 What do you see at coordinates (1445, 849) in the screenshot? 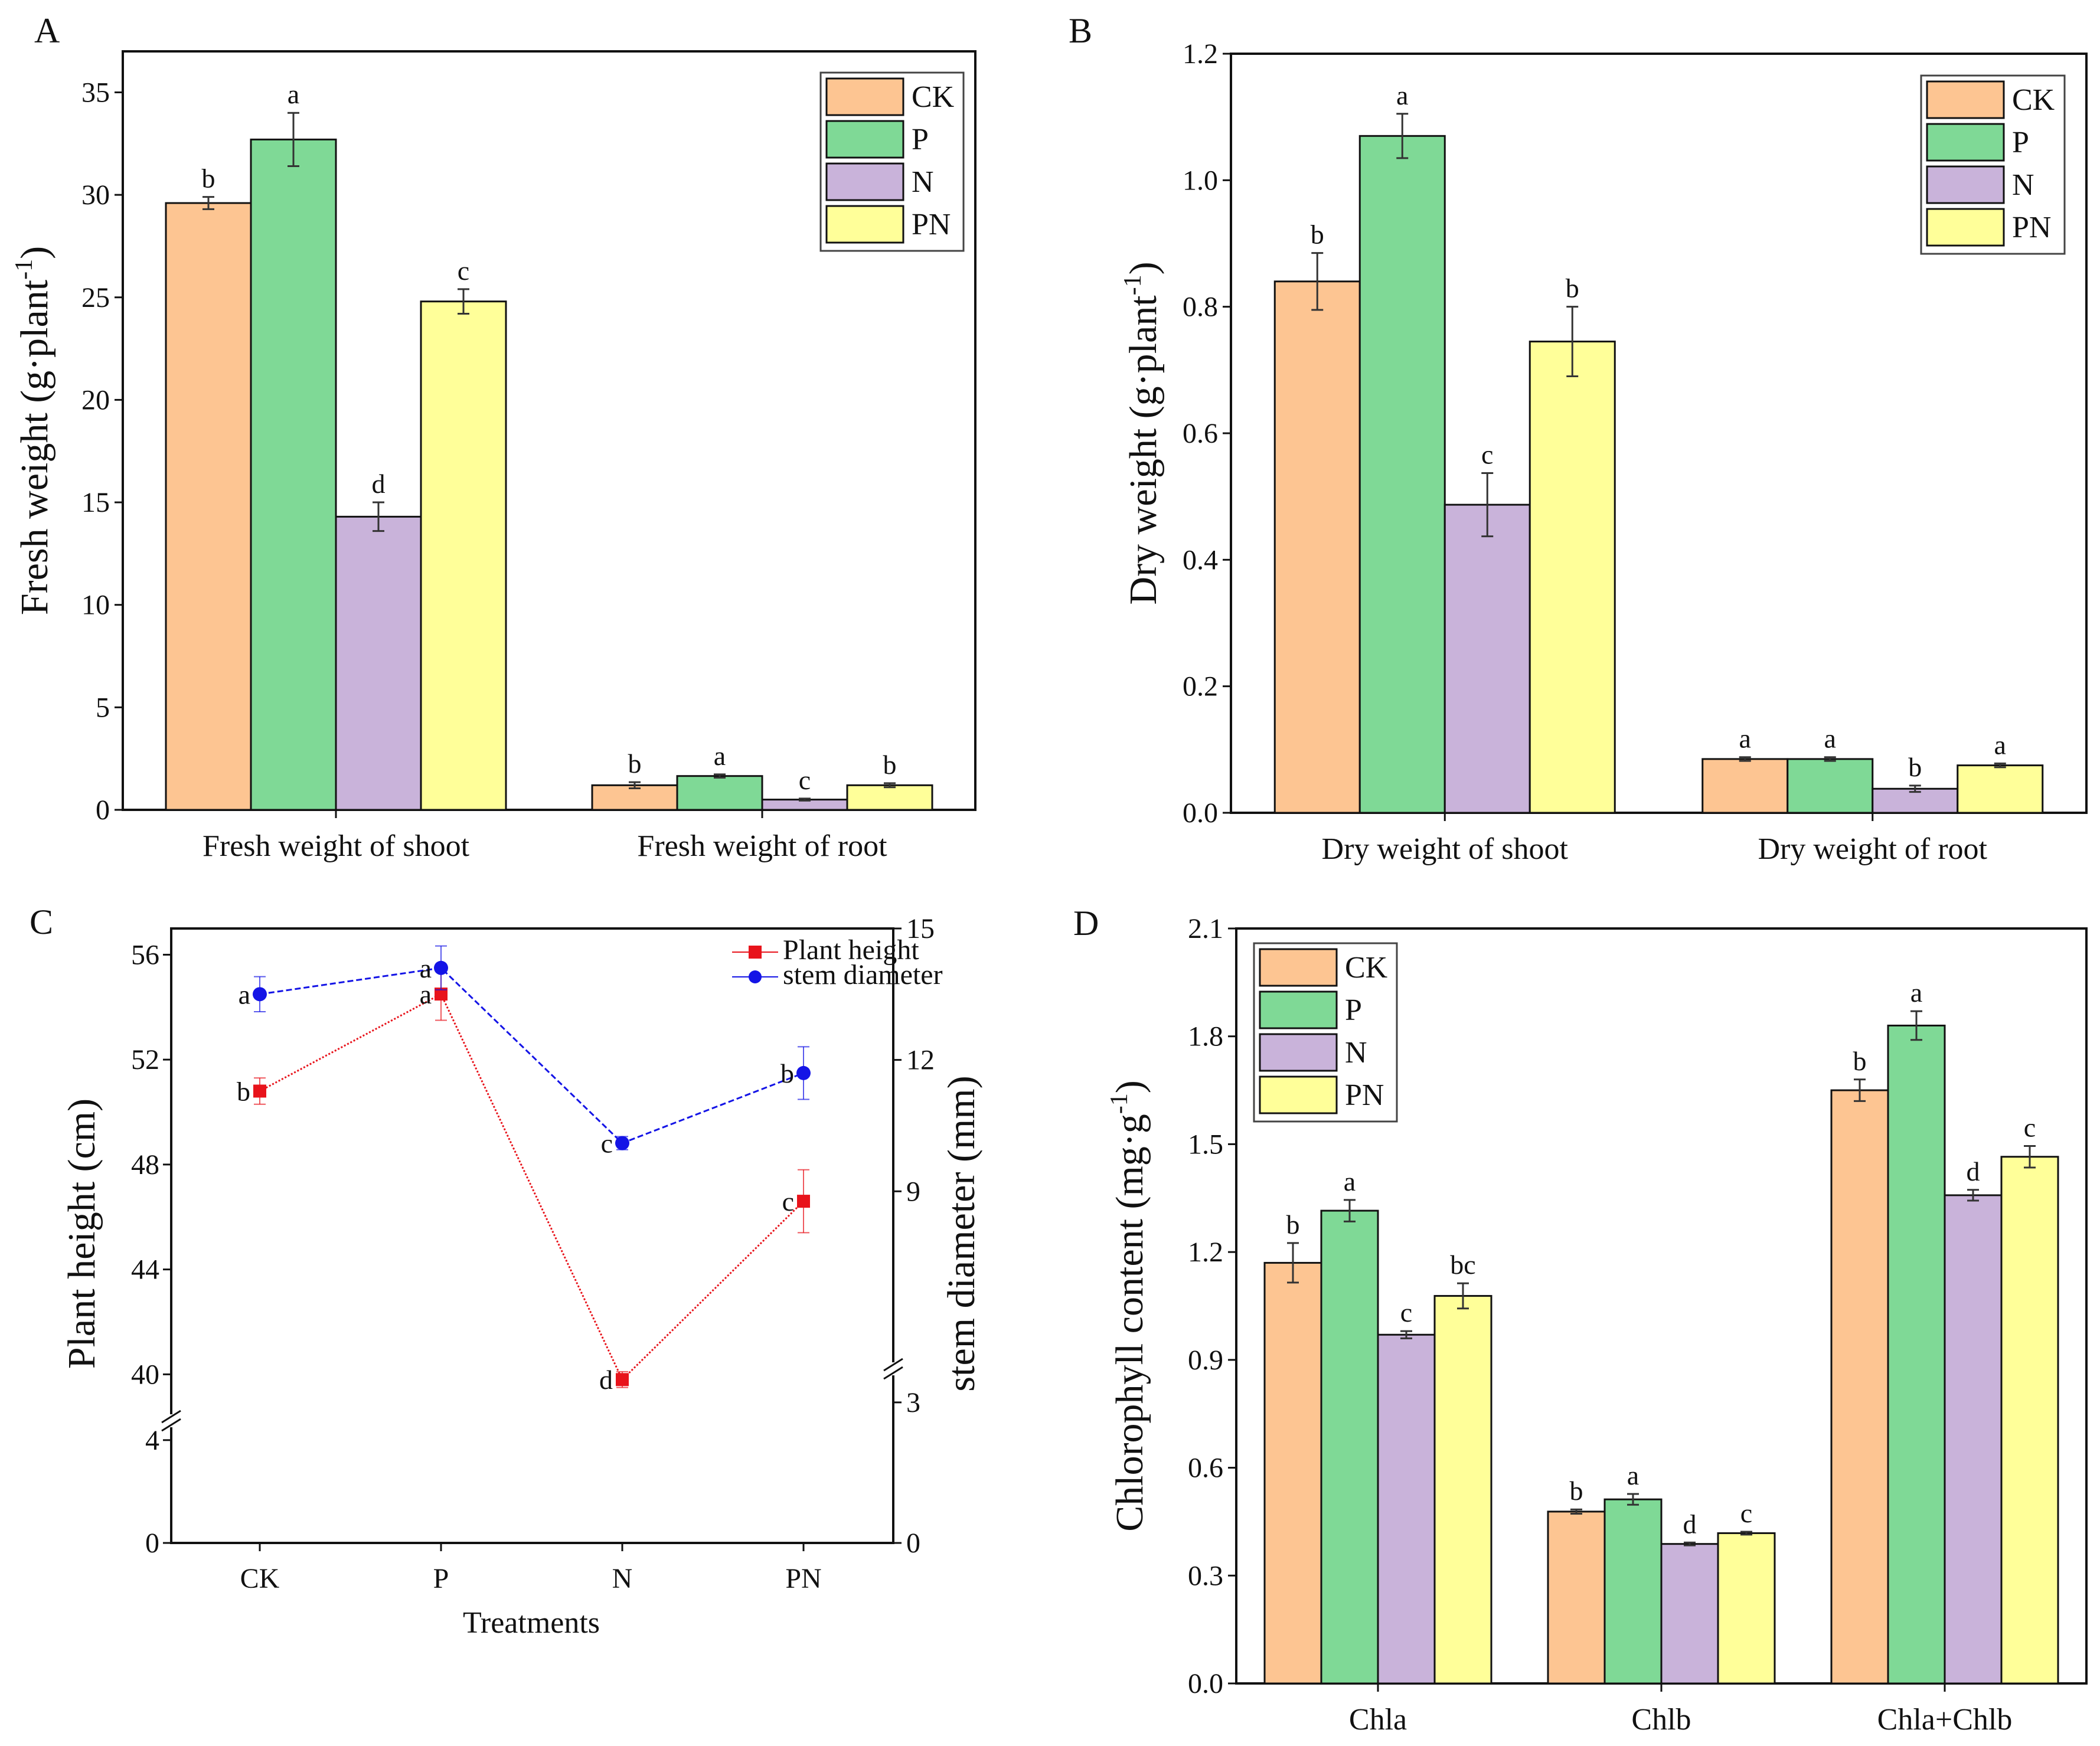
I see `x-category-label: Dry weight of shoot` at bounding box center [1445, 849].